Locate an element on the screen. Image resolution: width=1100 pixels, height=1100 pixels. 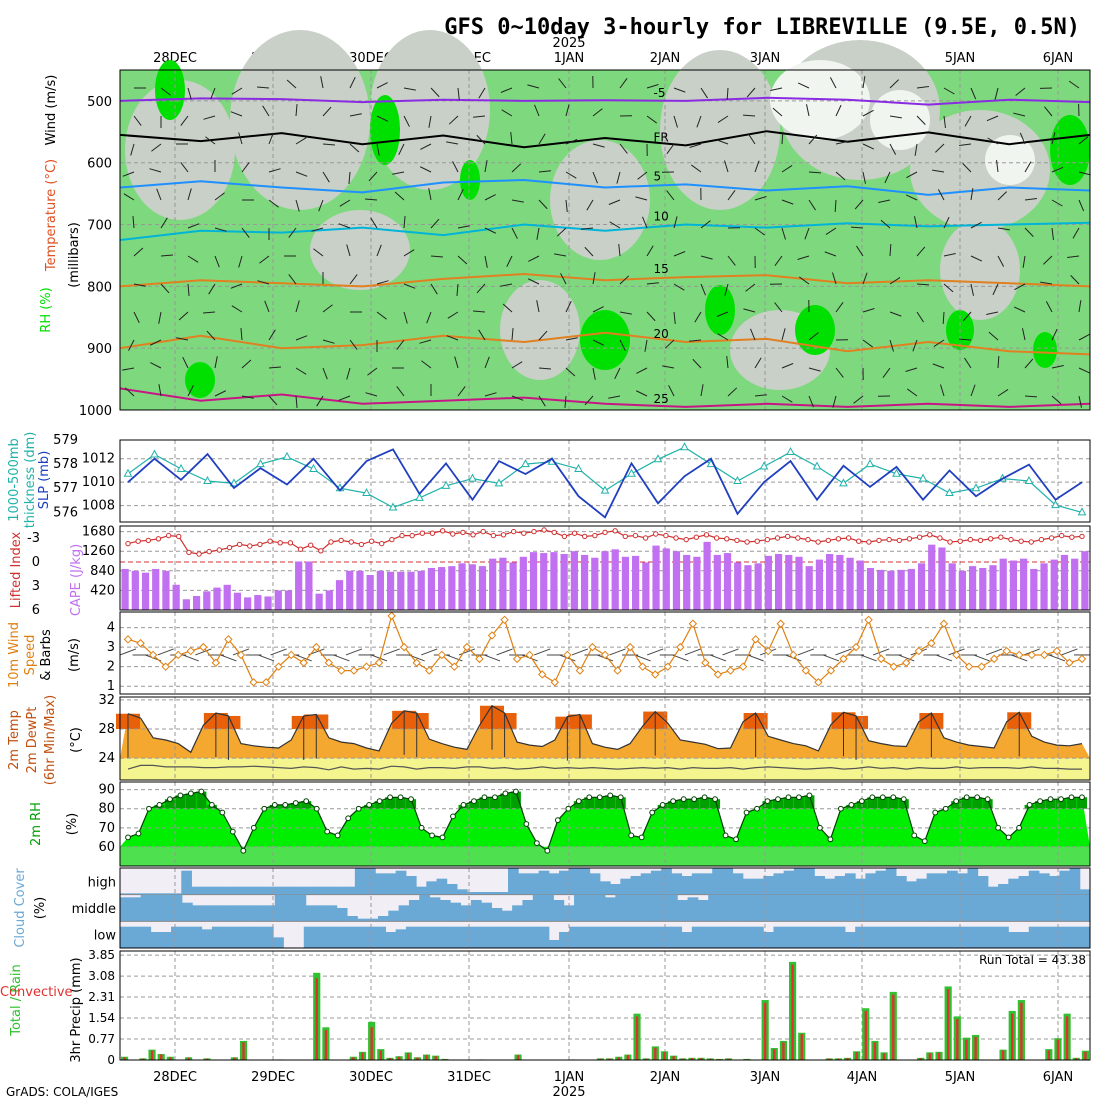
pressure-tick-5: 1000 is located at coordinates (95, 411).